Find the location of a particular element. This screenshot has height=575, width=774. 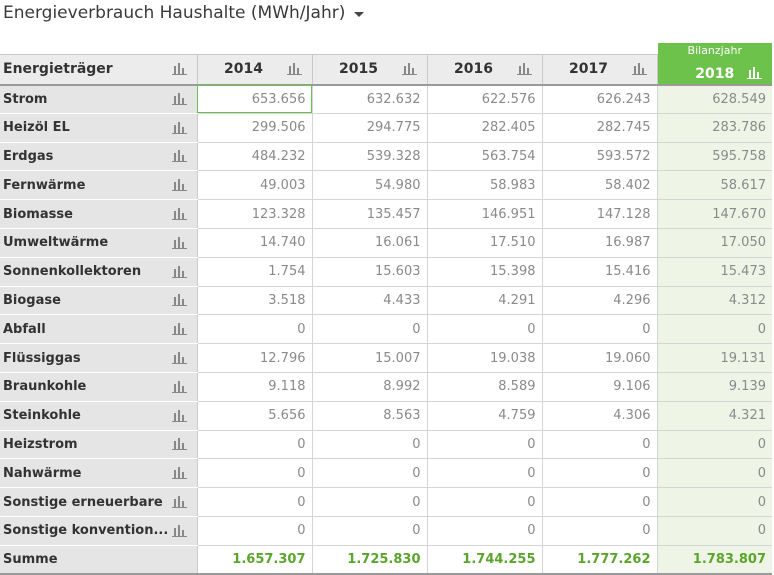

value-cell: 626.243 is located at coordinates (600, 99).